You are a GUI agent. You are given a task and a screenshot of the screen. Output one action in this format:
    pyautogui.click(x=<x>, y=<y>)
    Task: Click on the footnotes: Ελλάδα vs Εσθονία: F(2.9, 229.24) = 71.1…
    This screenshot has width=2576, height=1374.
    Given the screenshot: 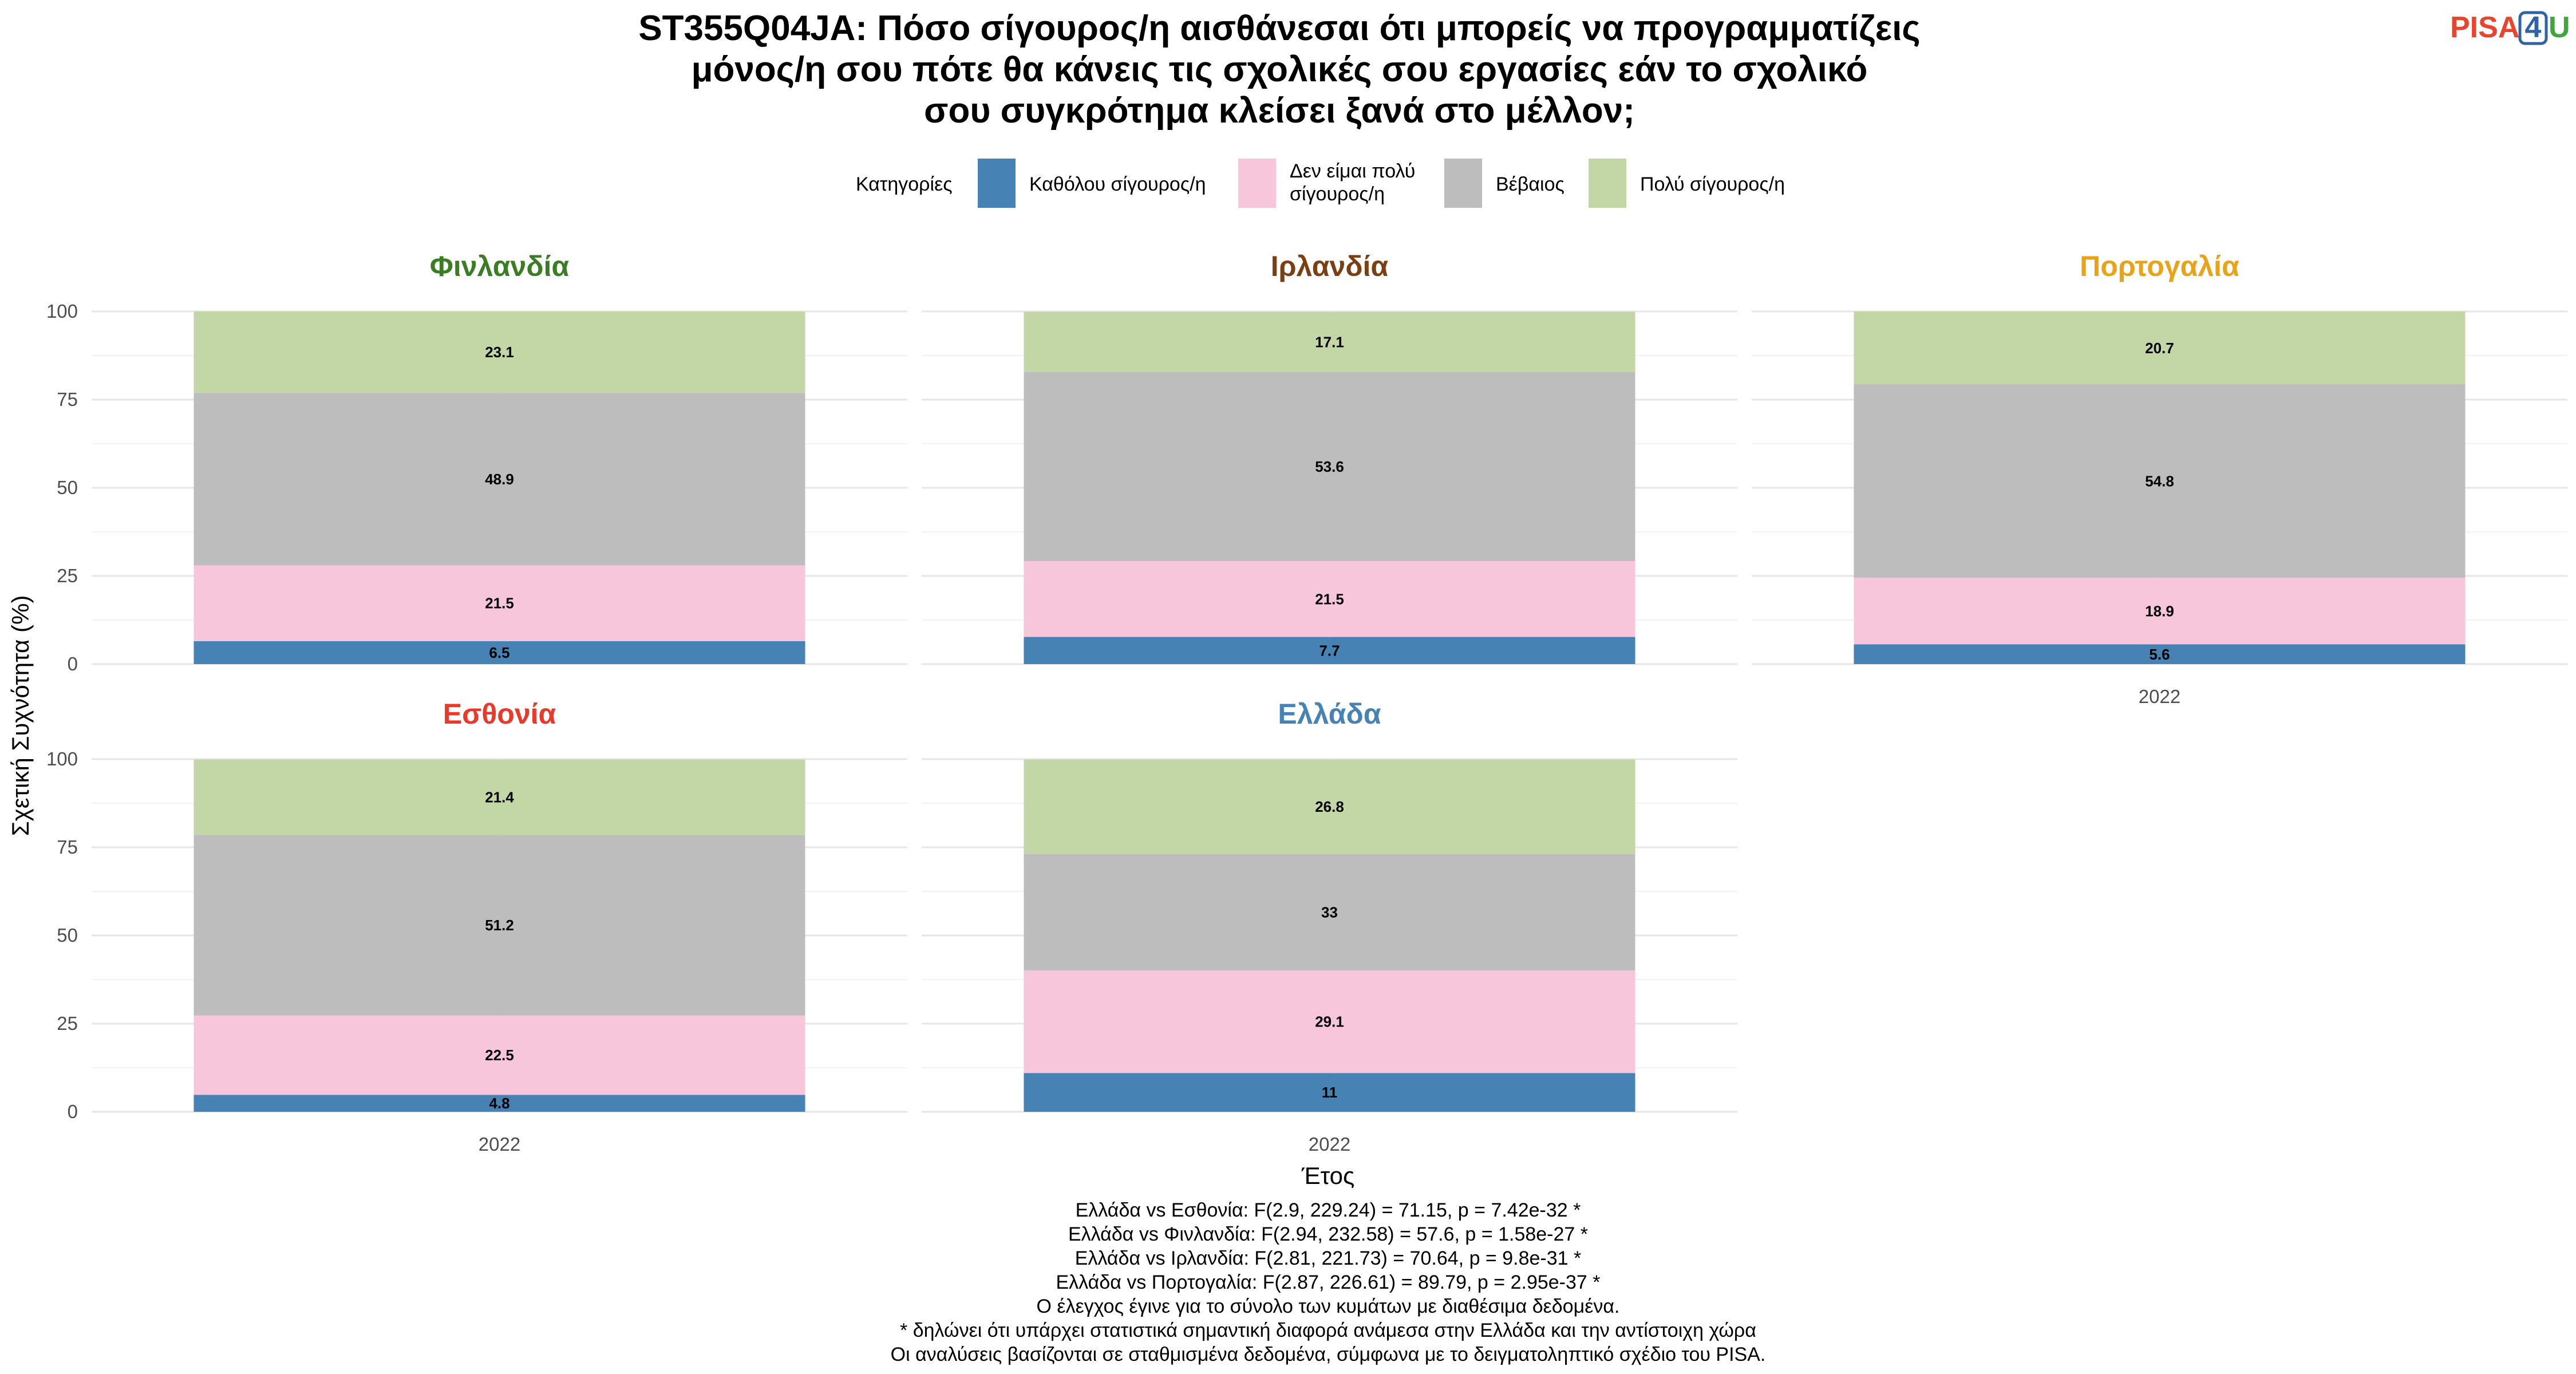 What is the action you would take?
    pyautogui.click(x=1328, y=1282)
    